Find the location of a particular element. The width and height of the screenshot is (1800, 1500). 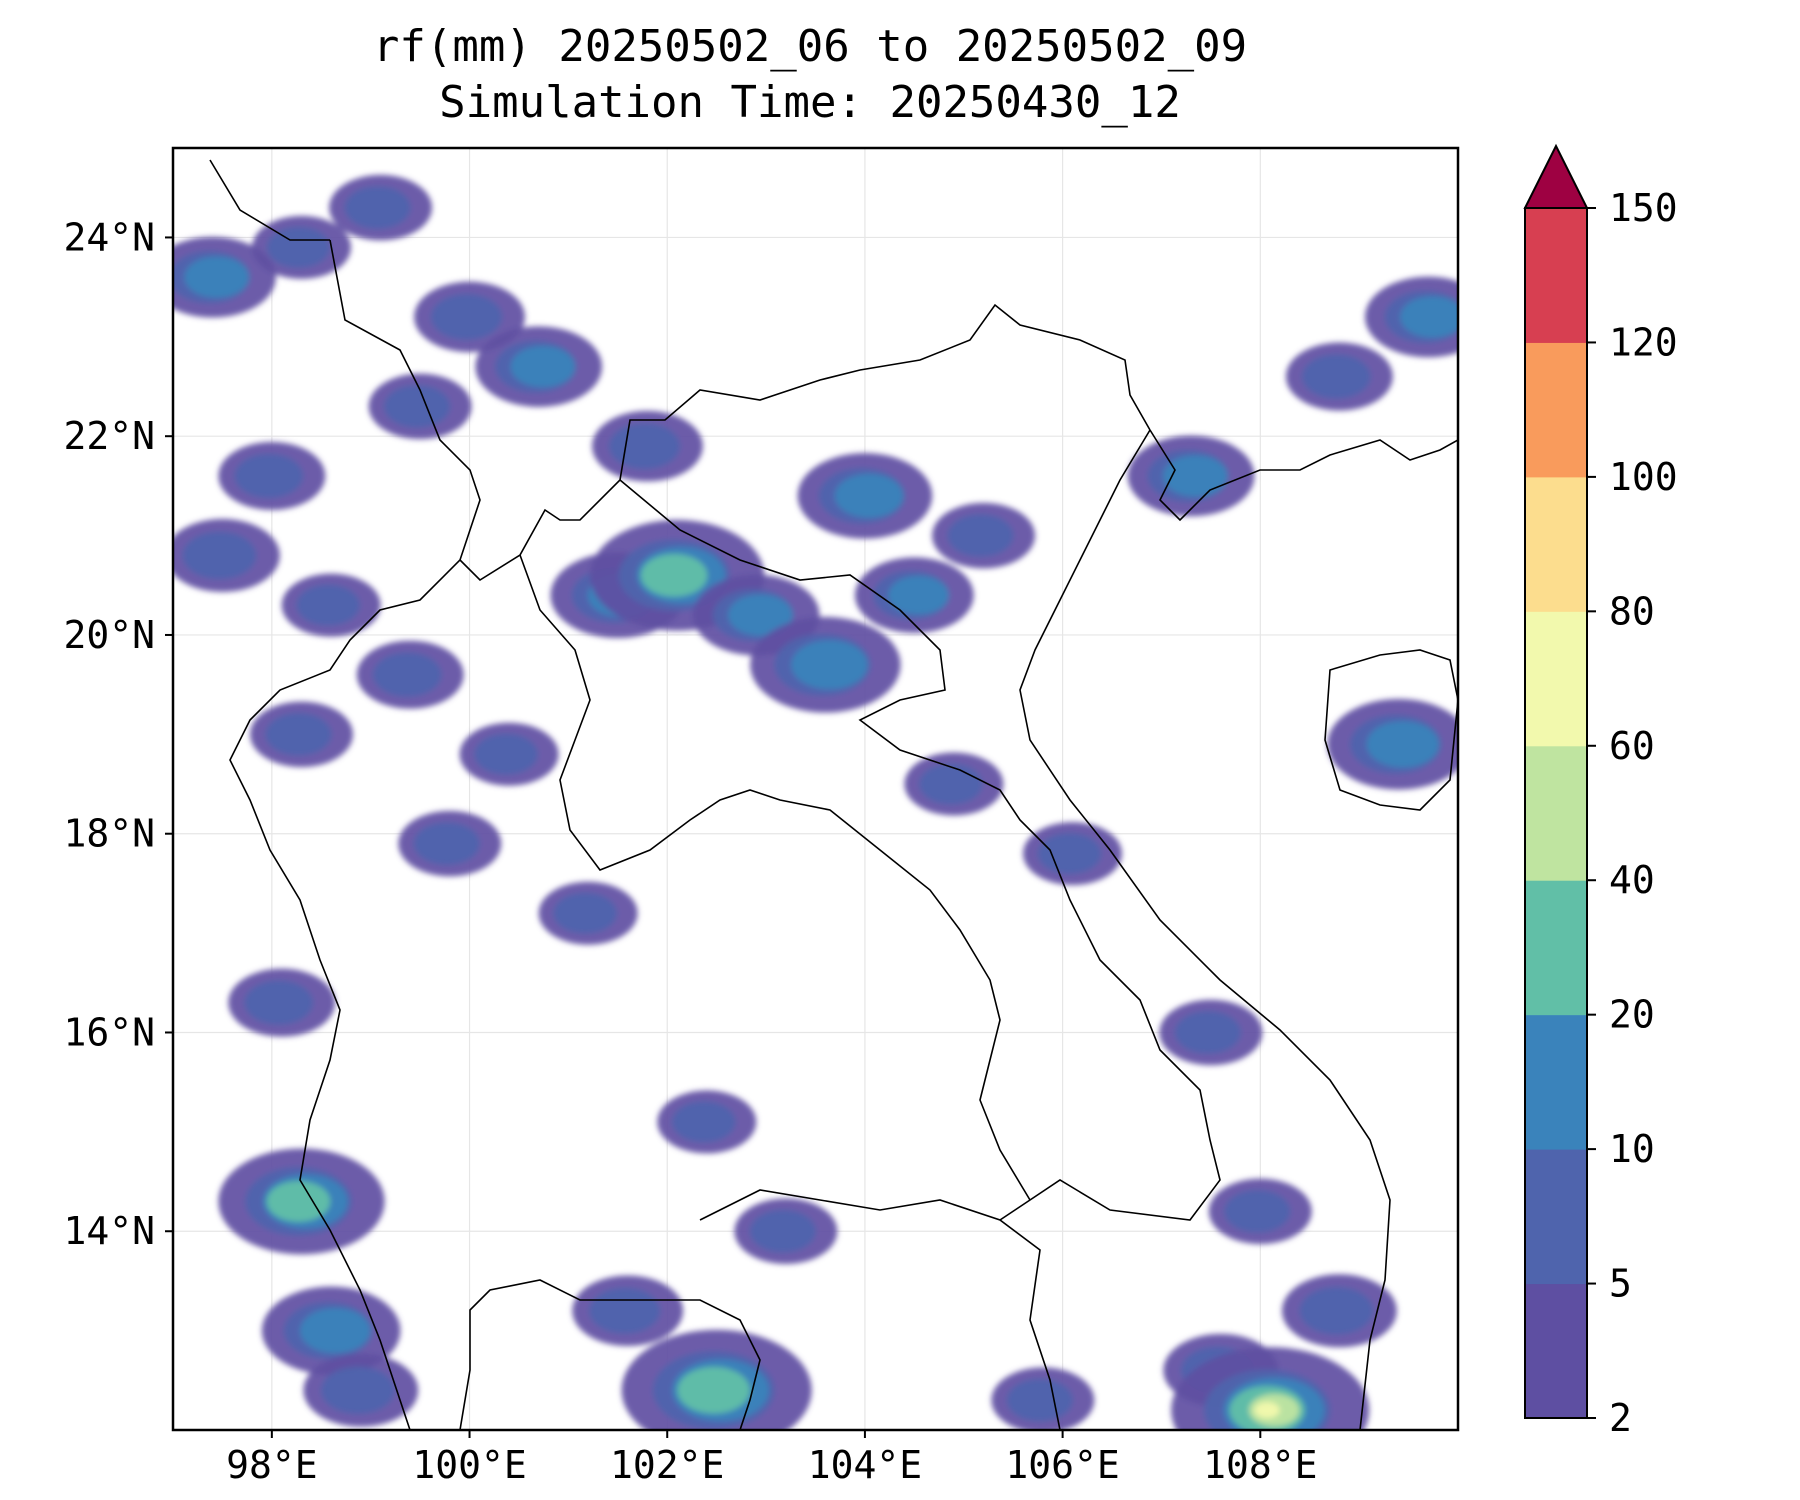

y-tick-label: 16°N is located at coordinates (109, 1032).